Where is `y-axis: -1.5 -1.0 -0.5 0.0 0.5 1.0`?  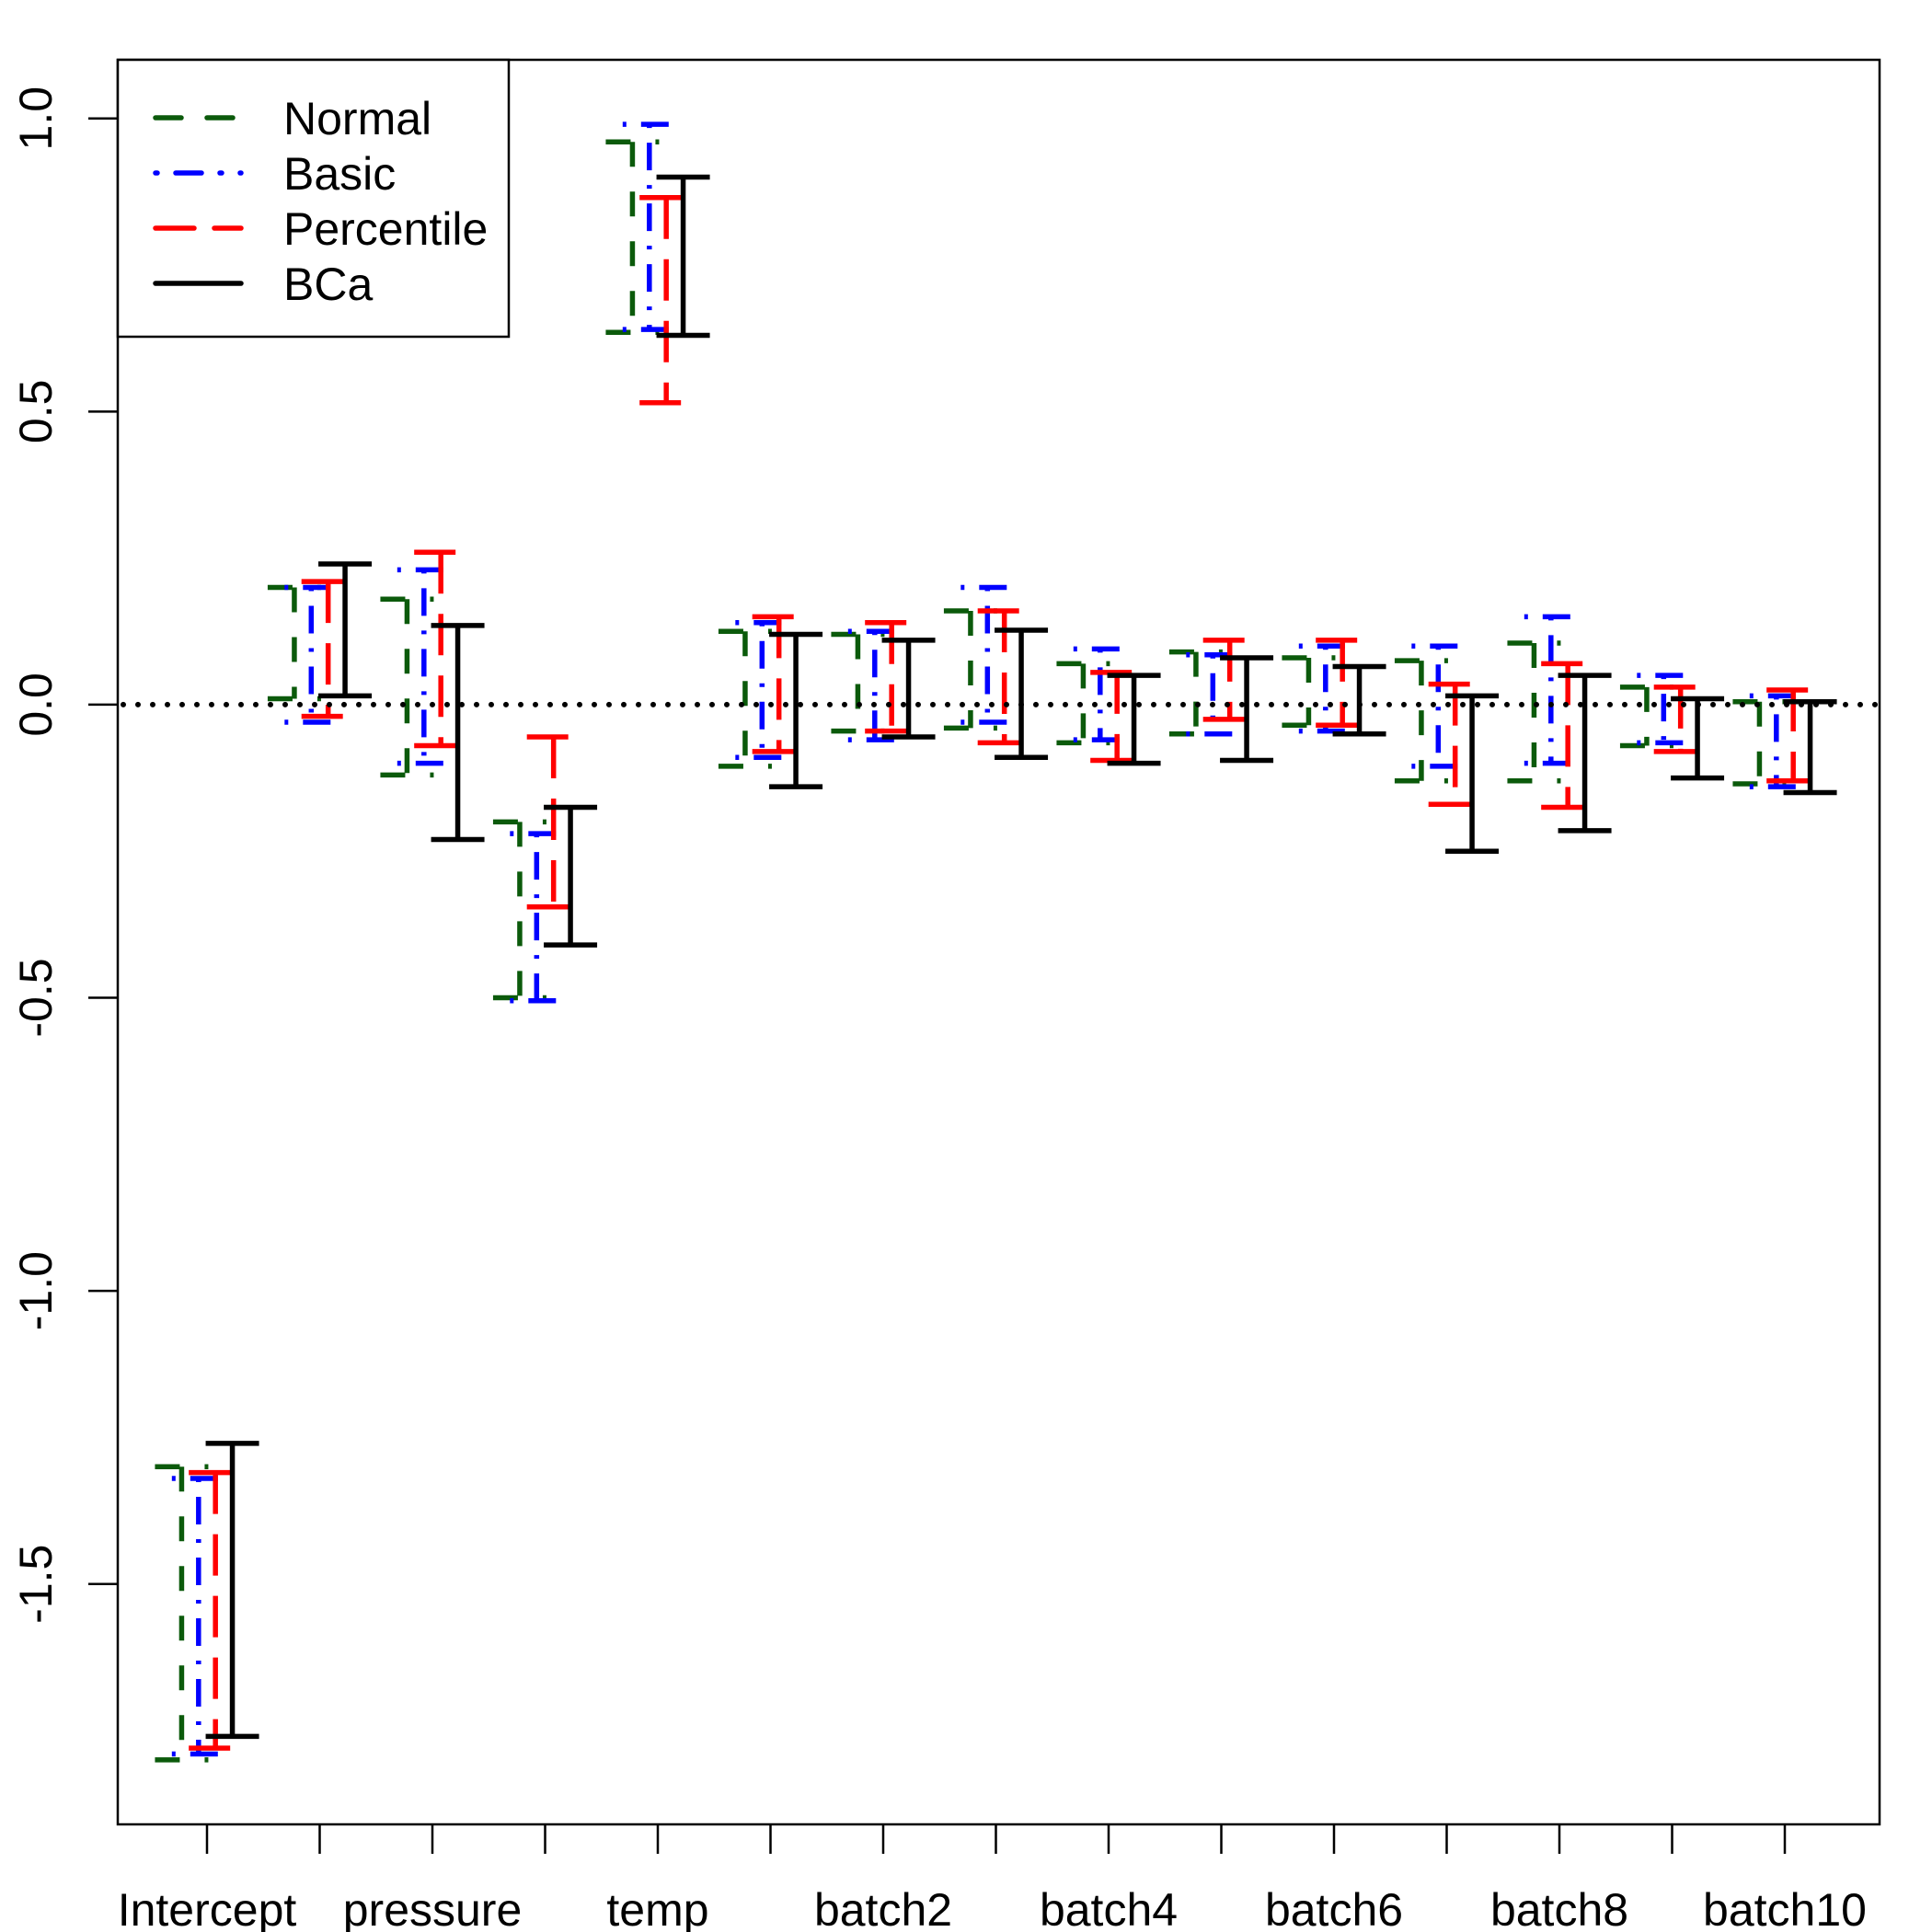
y-axis: -1.5 -1.0 -0.5 0.0 0.5 1.0 is located at coordinates (64, 855).